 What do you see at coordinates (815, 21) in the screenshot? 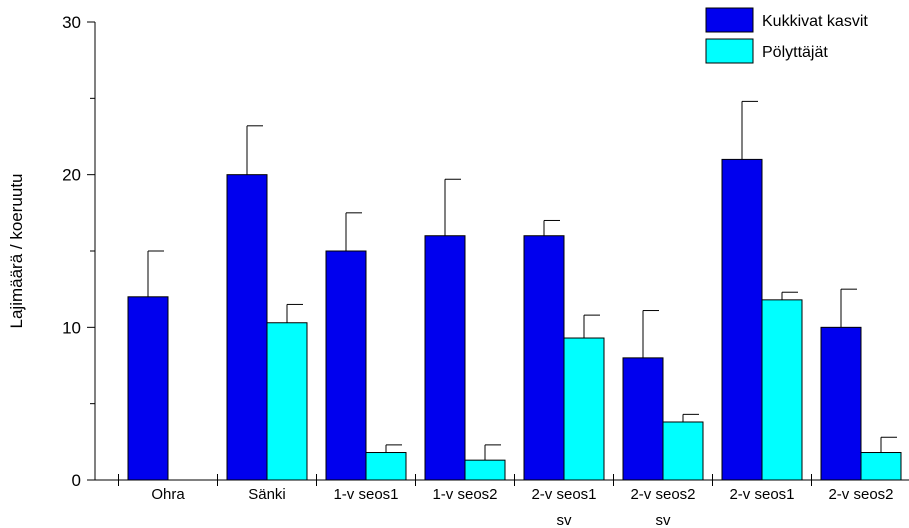
I see `legend-label: Kukkivat kasvit` at bounding box center [815, 21].